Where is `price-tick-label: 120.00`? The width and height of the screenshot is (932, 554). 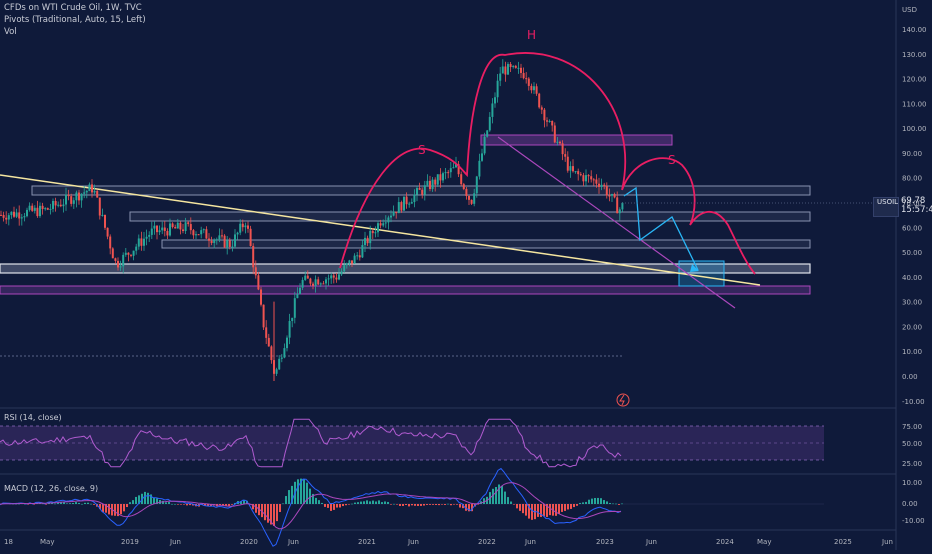 price-tick-label: 120.00 is located at coordinates (914, 80).